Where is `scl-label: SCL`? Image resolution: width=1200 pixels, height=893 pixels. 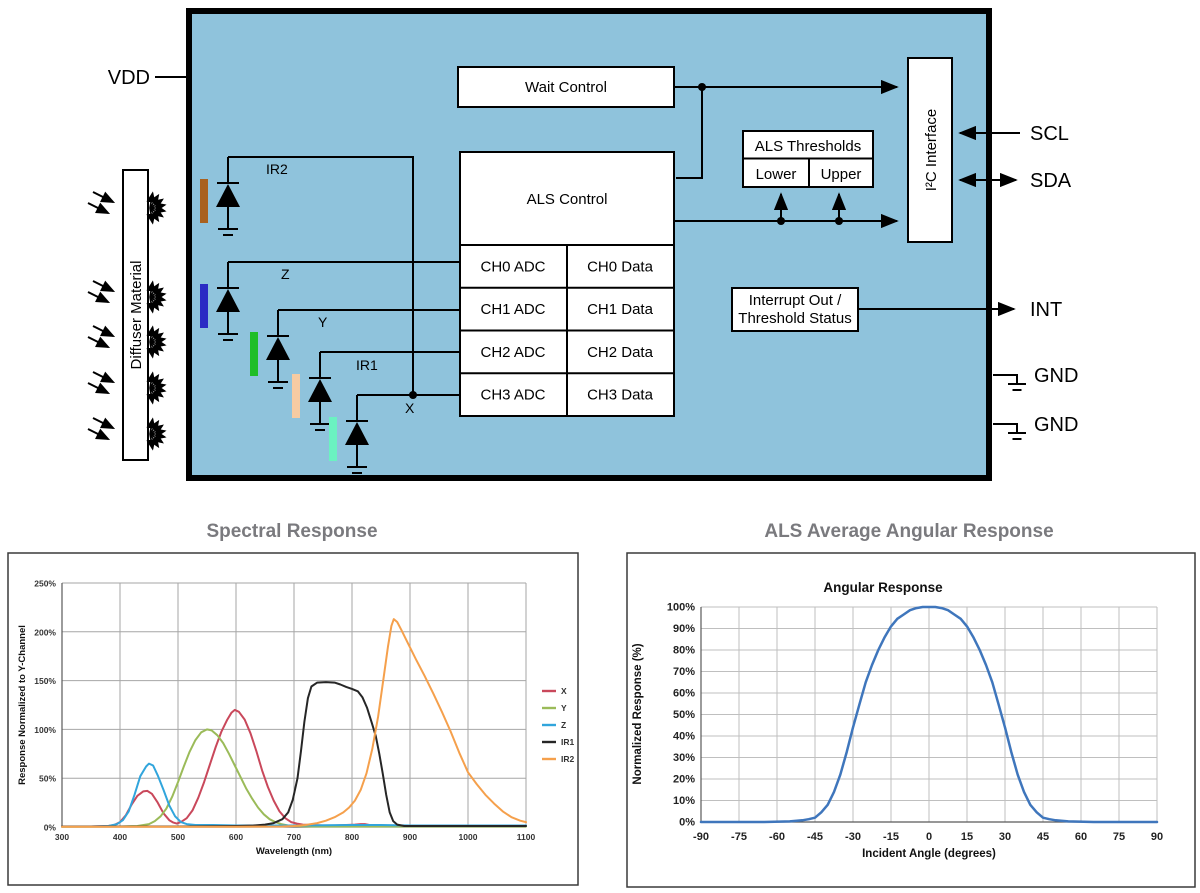 scl-label: SCL is located at coordinates (1049, 134).